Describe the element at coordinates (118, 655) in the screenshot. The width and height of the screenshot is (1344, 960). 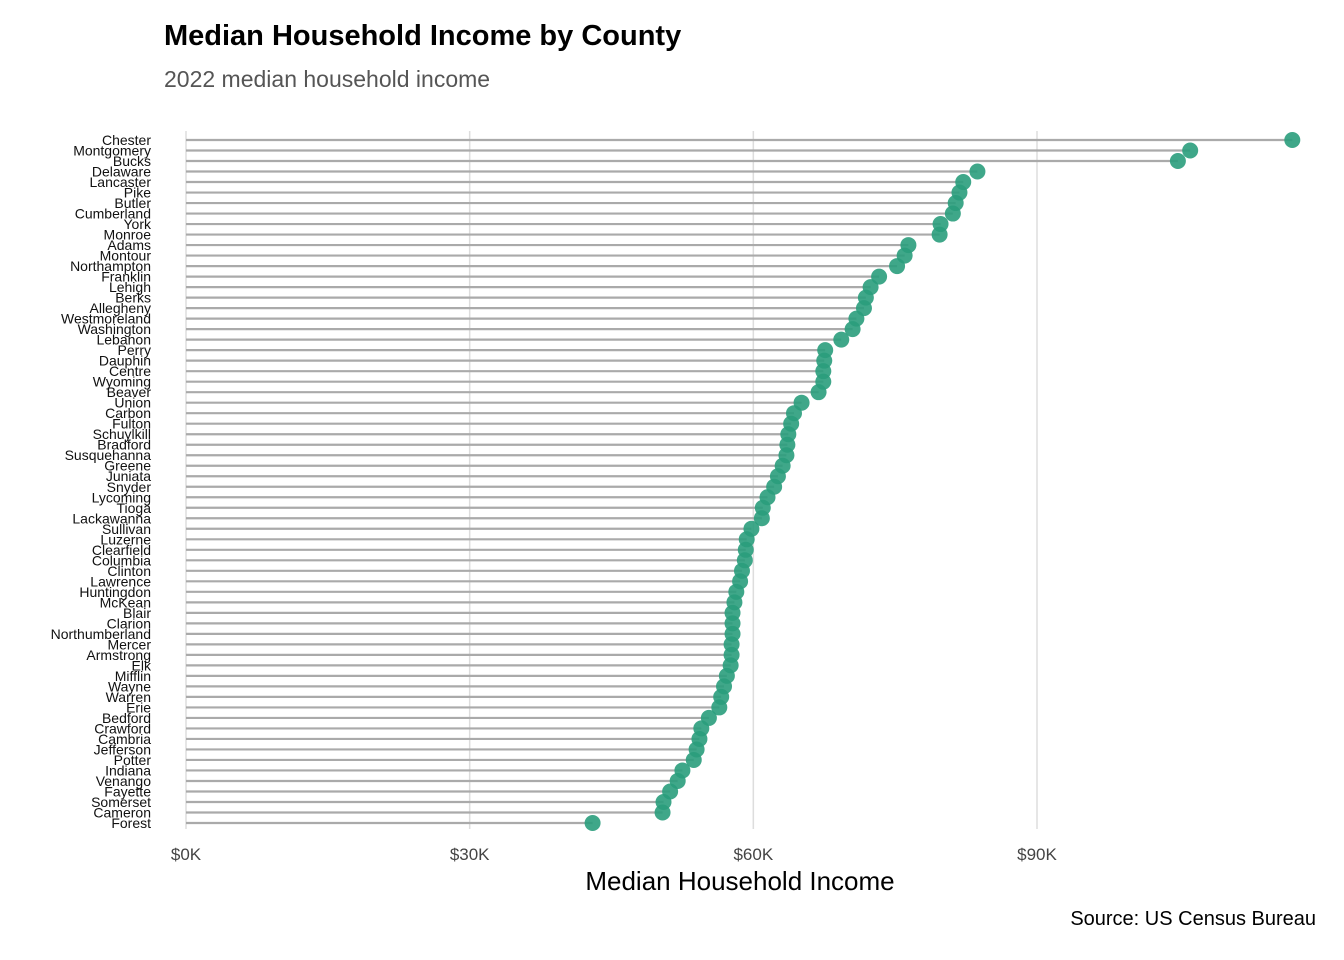
I see `county-label: Armstrong` at that location.